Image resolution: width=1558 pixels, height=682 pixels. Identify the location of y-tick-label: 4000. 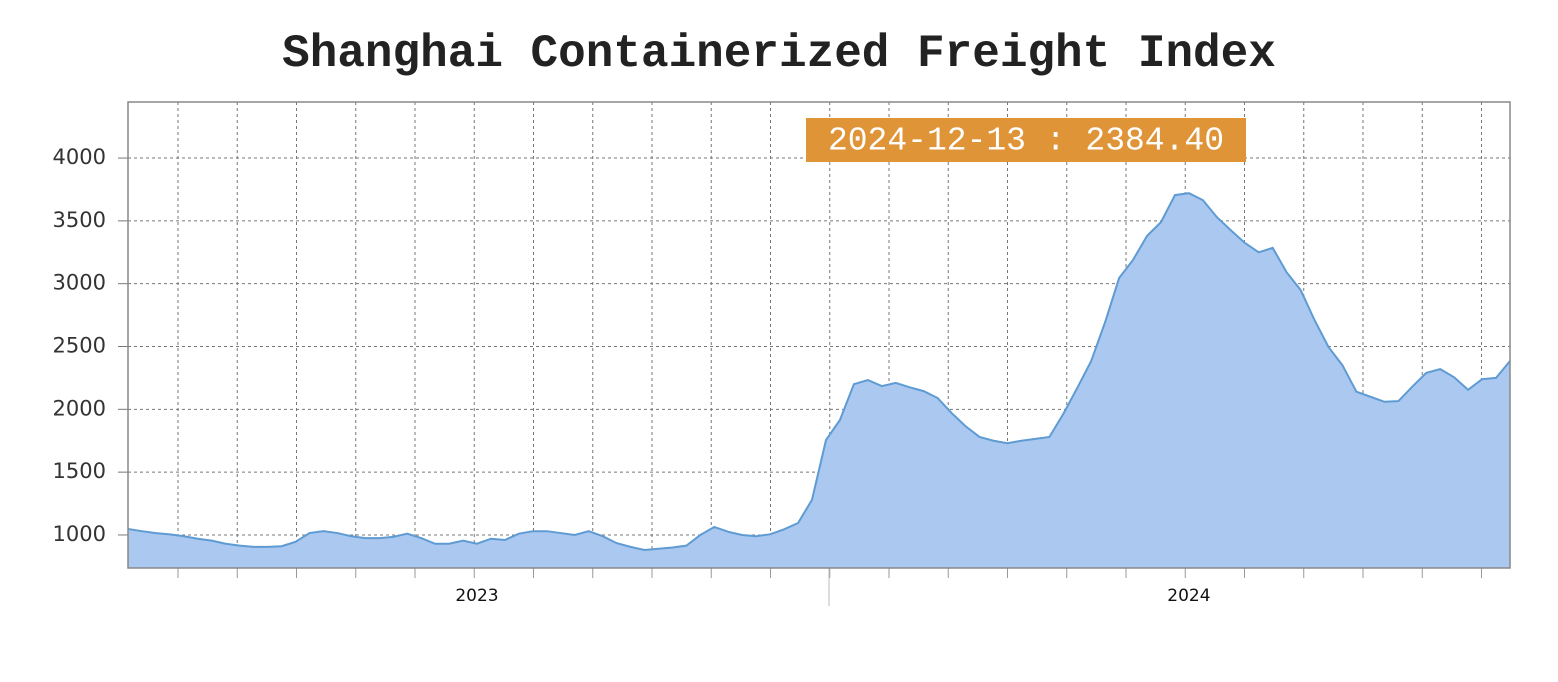
(79, 157).